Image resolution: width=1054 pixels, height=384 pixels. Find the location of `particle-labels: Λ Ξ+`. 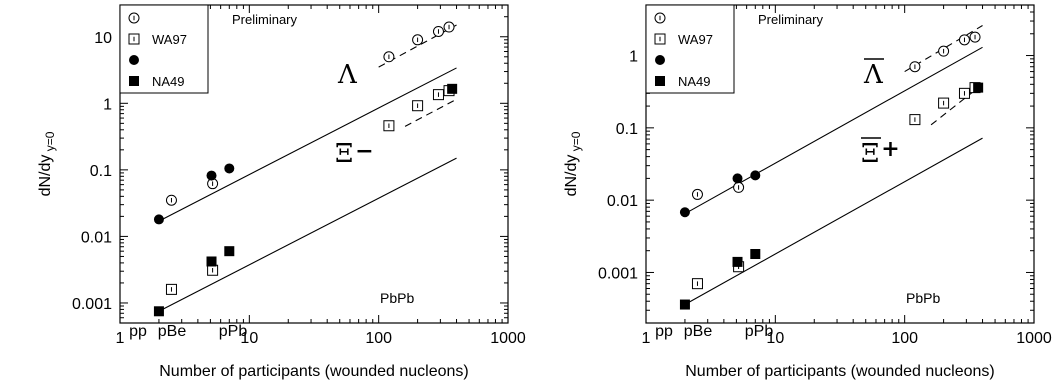

particle-labels: Λ Ξ+ is located at coordinates (880, 113).